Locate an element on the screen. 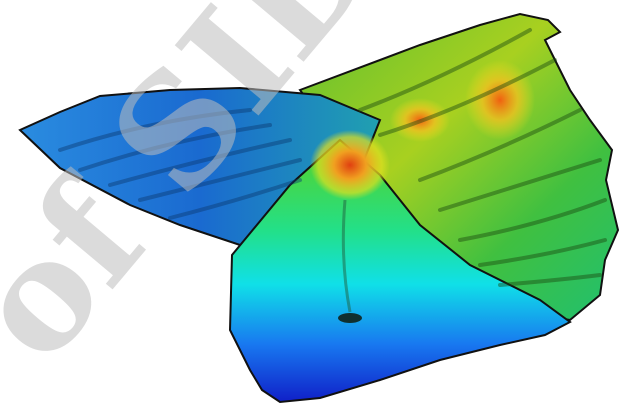  ridge-stripes is located at coordinates (180, 164).